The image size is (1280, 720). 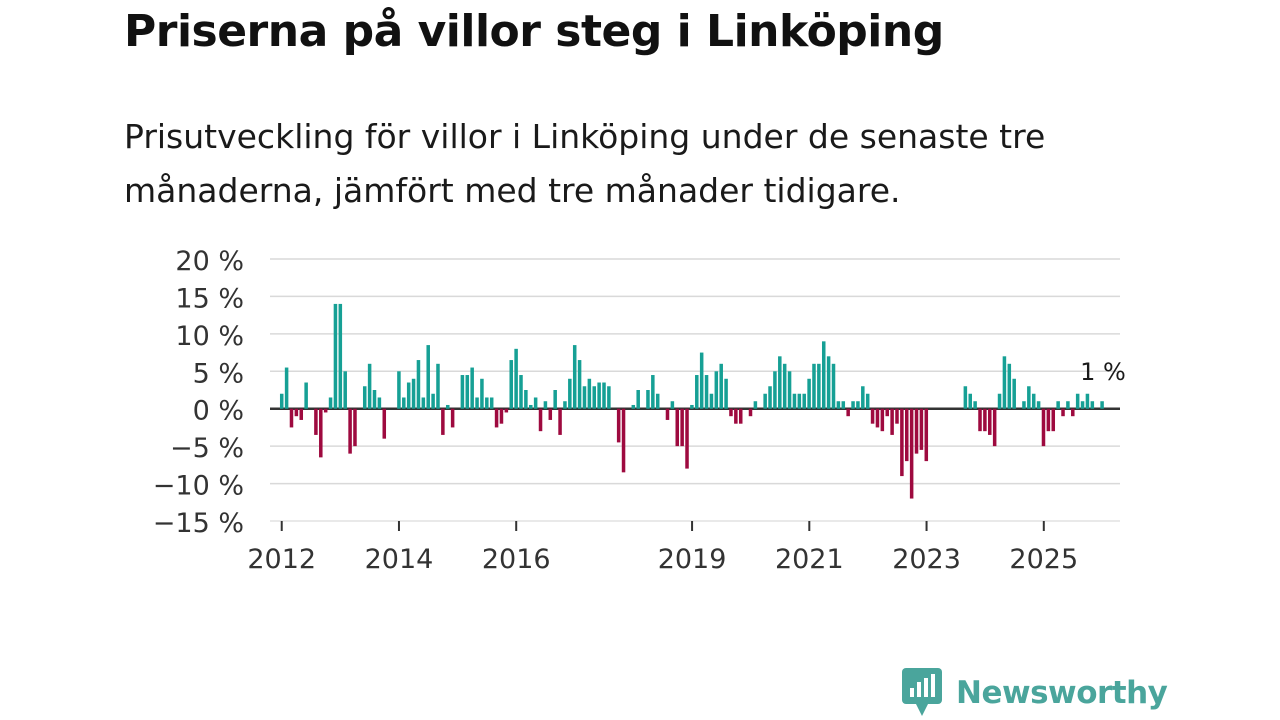 What do you see at coordinates (218, 373) in the screenshot?
I see `y-tick-label: 5 %` at bounding box center [218, 373].